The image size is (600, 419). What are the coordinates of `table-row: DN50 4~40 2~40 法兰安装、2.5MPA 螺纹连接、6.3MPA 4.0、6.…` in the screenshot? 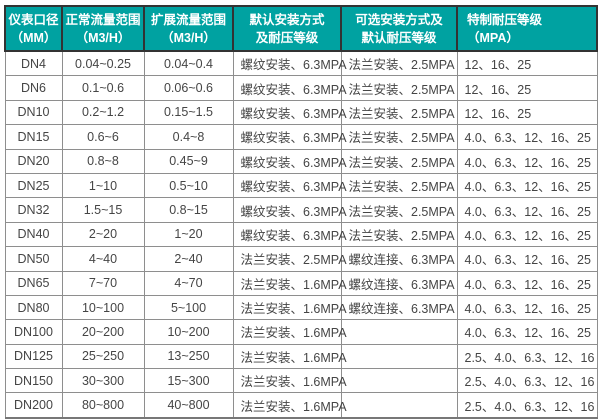 It's located at (301, 259).